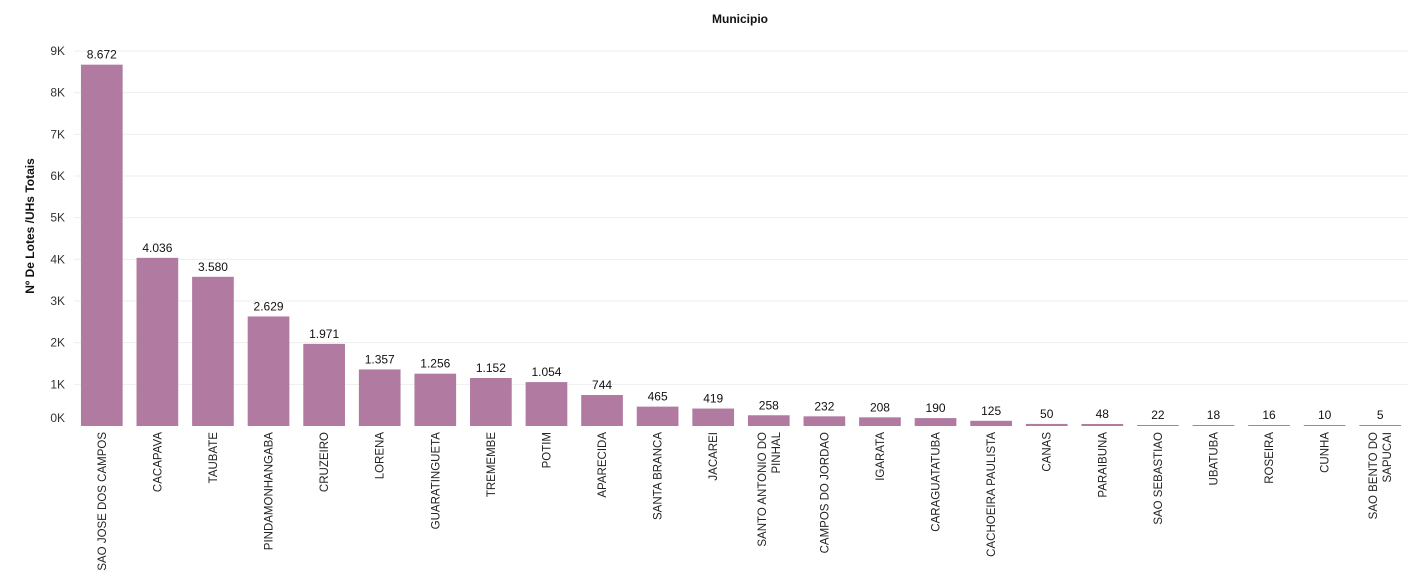 The height and width of the screenshot is (576, 1419). What do you see at coordinates (1325, 415) in the screenshot?
I see `value-label: 10` at bounding box center [1325, 415].